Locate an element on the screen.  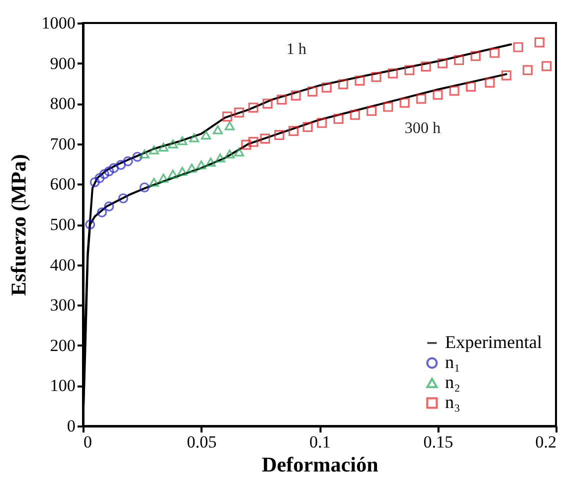
annotation: 300 h is located at coordinates (422, 128).